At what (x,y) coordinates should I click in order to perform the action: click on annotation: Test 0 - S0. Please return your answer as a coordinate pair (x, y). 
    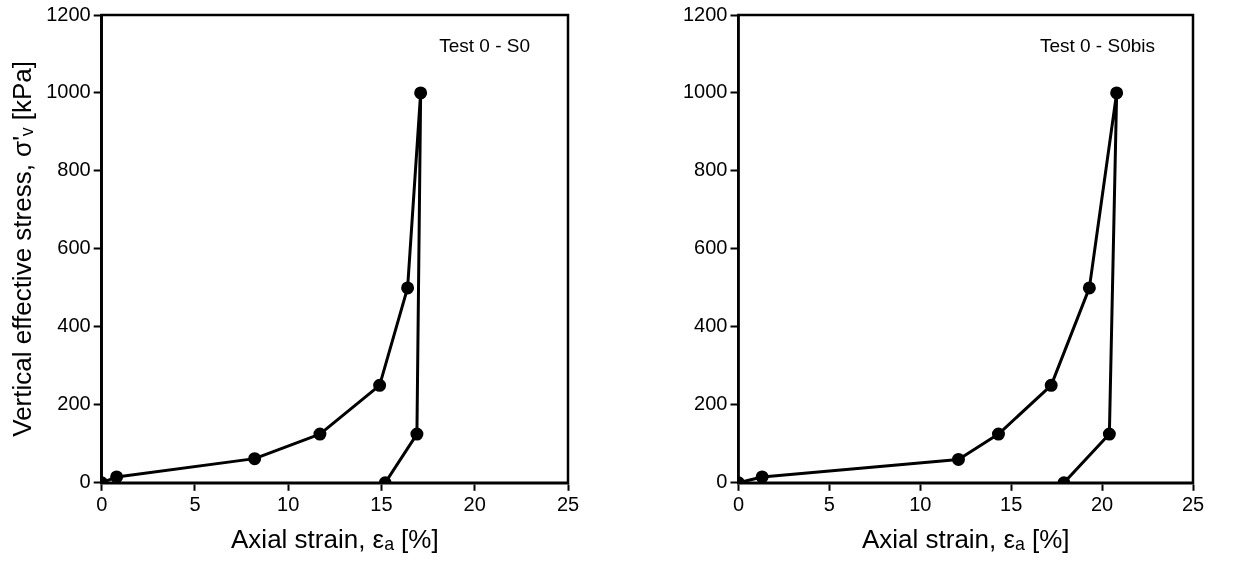
    Looking at the image, I should click on (484, 45).